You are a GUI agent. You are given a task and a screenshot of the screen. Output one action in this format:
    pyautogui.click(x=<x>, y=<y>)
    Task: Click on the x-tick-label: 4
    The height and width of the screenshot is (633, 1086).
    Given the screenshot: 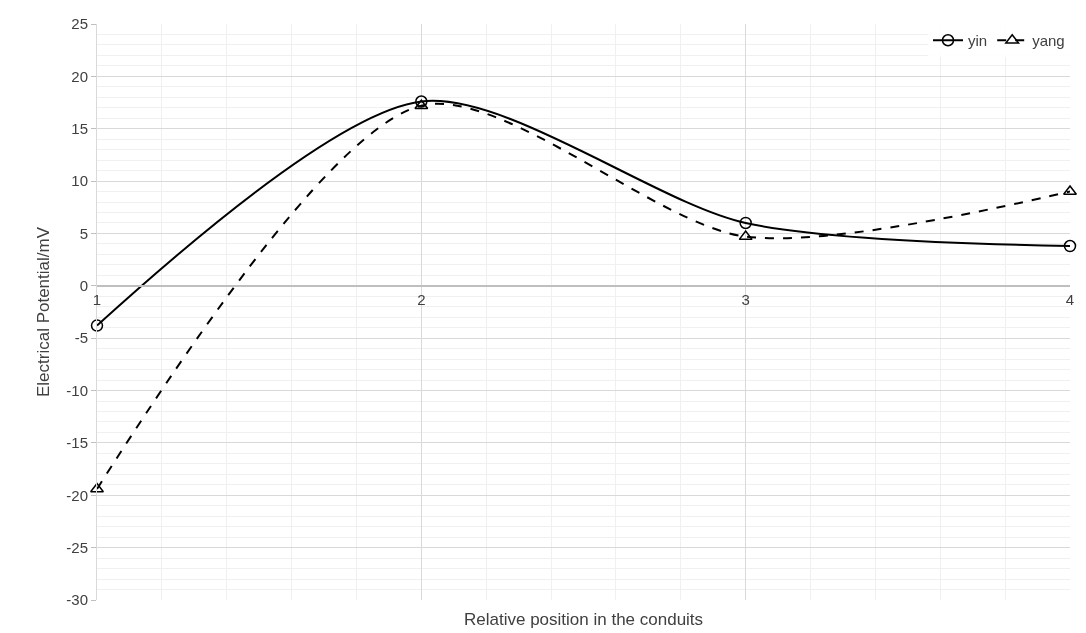 What is the action you would take?
    pyautogui.click(x=1070, y=299)
    